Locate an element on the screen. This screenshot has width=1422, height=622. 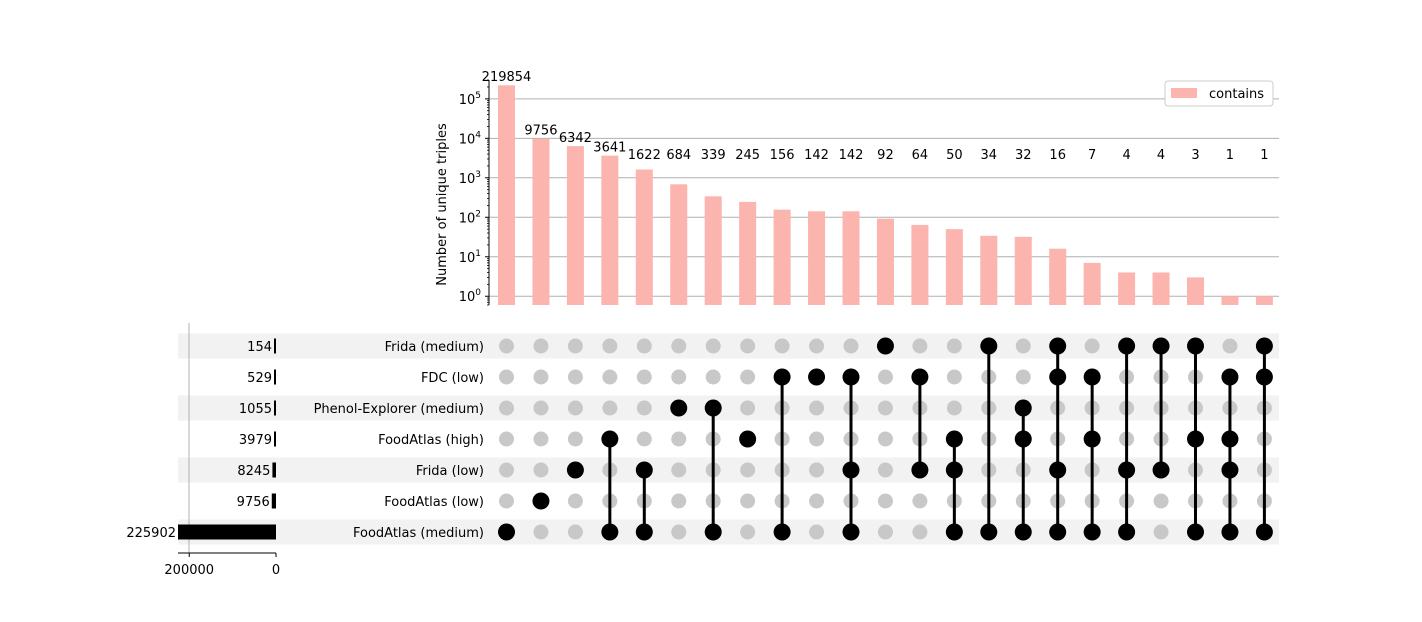
y-tick-label: 10² is located at coordinates (470, 217).